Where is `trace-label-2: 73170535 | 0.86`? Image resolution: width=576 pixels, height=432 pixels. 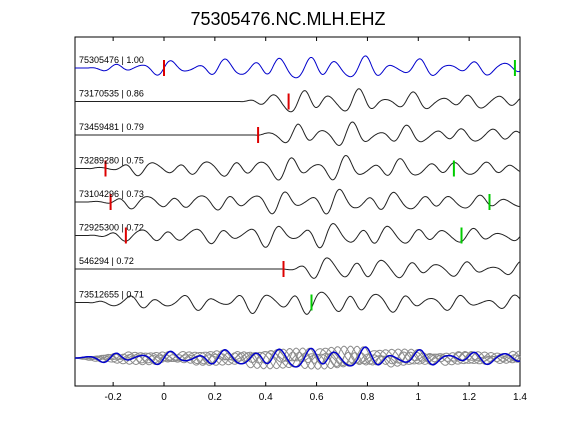 trace-label-2: 73170535 | 0.86 is located at coordinates (111, 94).